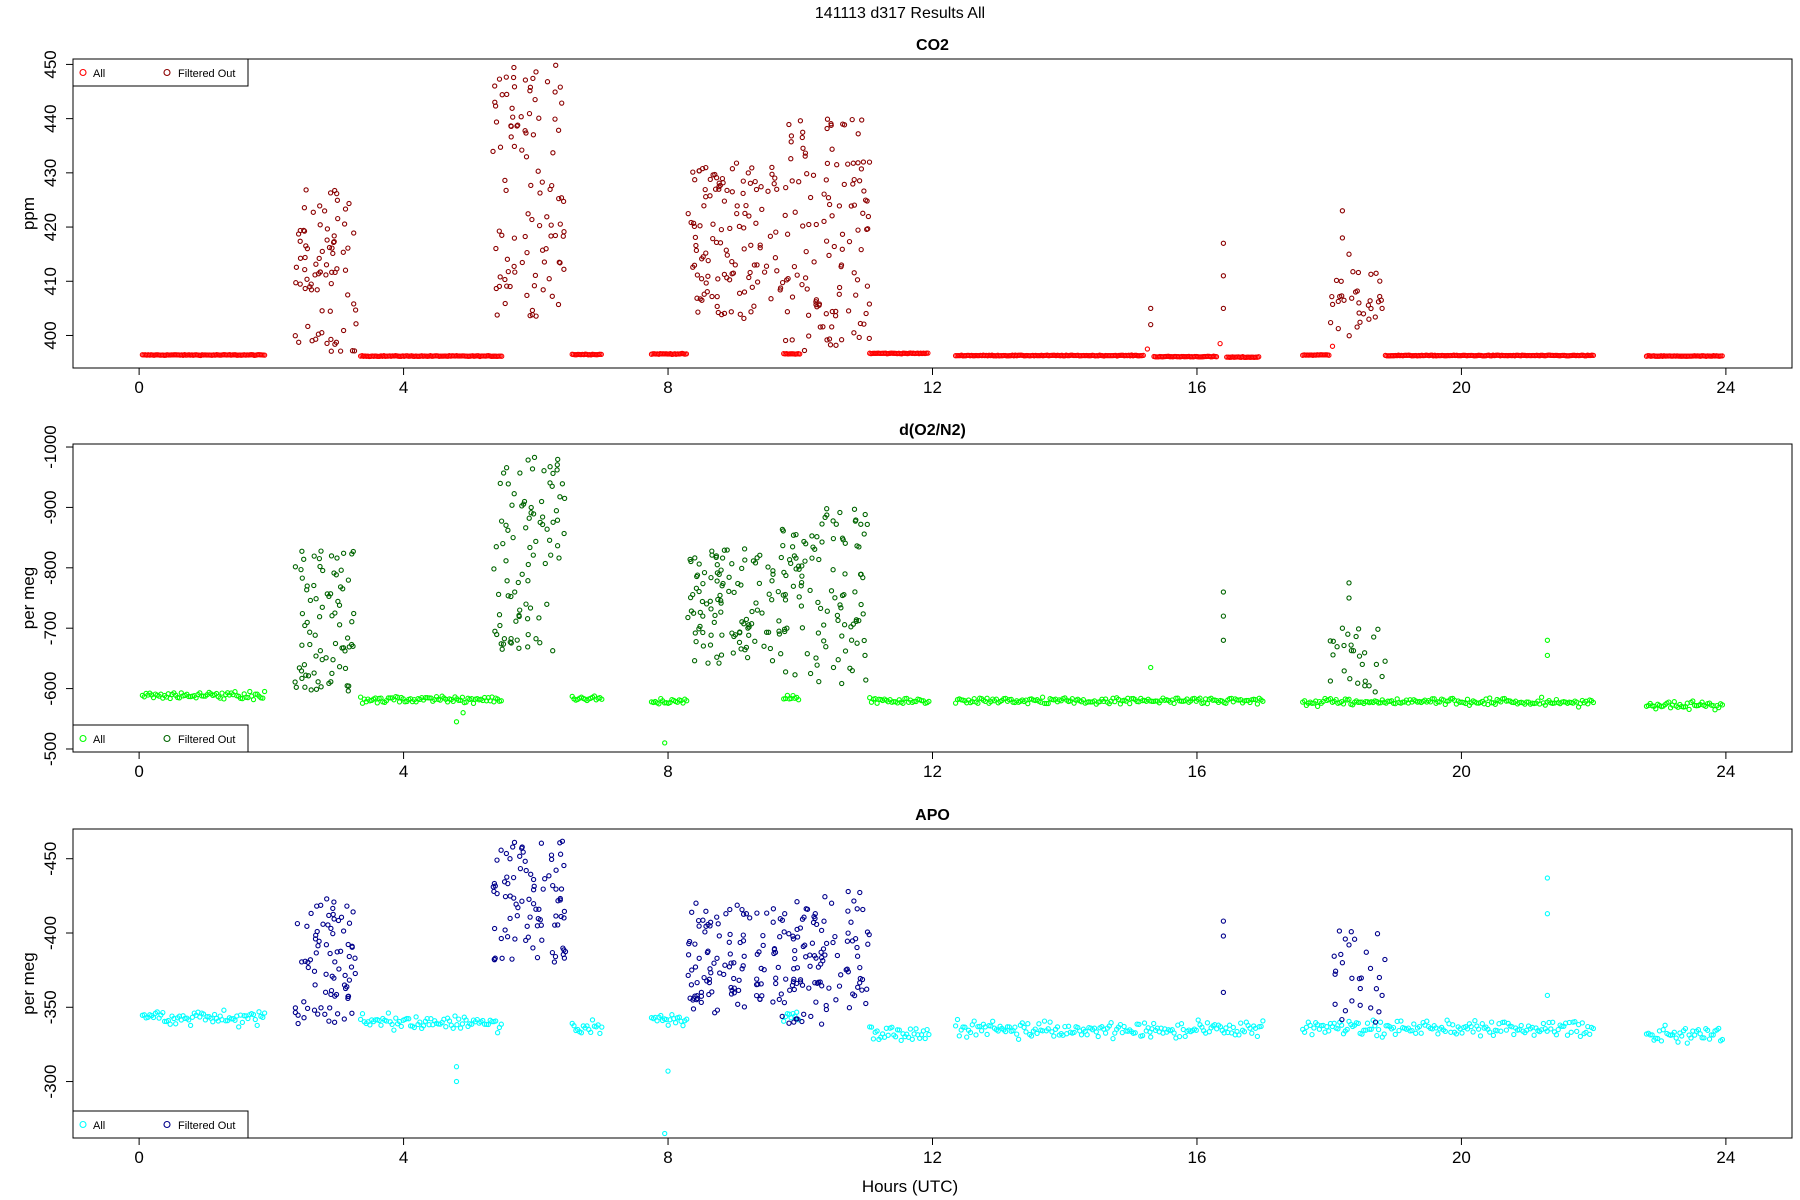 This screenshot has height=1200, width=1800. Describe the element at coordinates (1461, 387) in the screenshot. I see `x-tick-label: 20` at that location.